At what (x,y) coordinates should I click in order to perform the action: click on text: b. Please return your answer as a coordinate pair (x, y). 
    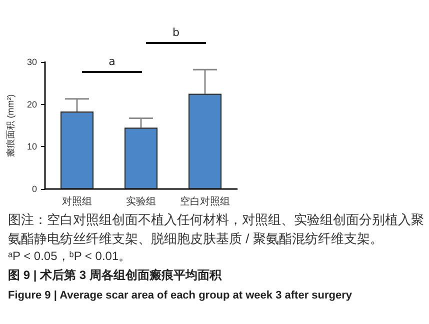
    Looking at the image, I should click on (176, 32).